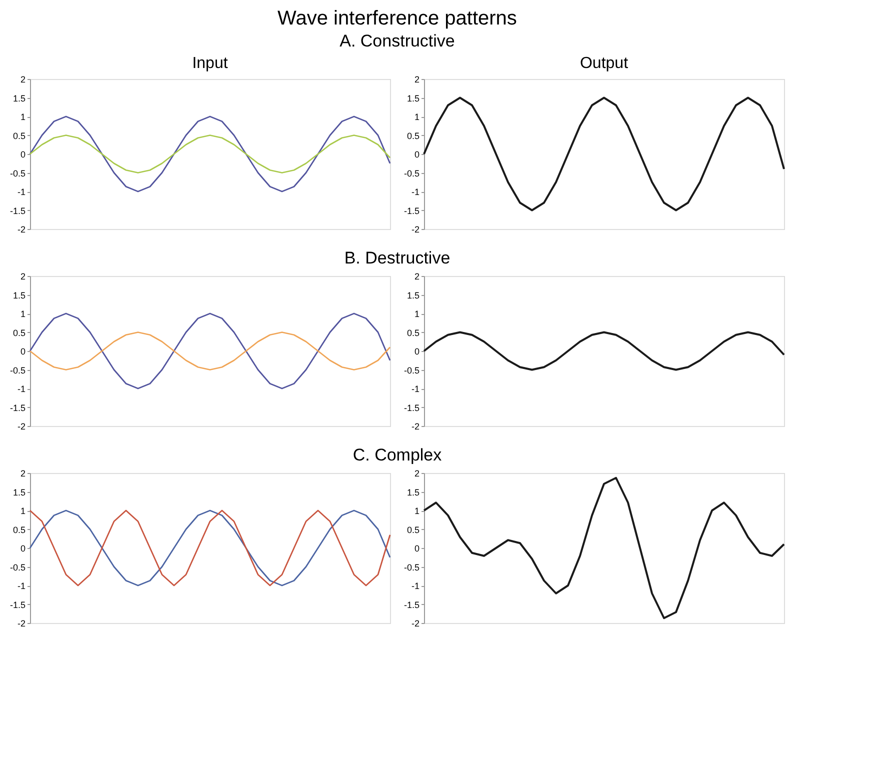  What do you see at coordinates (397, 41) in the screenshot?
I see `text: A. Constructive` at bounding box center [397, 41].